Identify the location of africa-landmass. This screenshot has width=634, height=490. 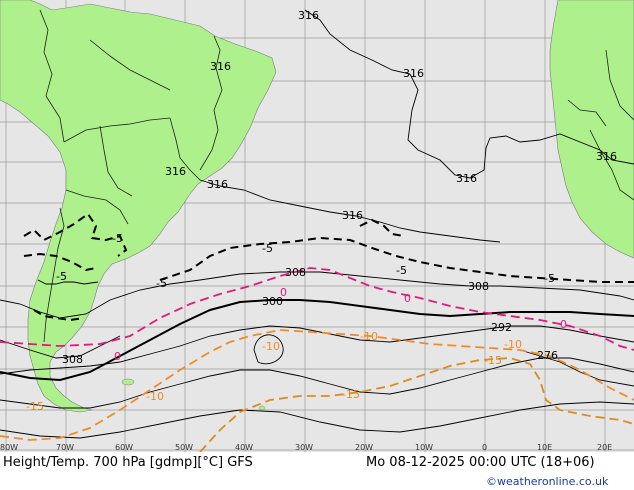
(591, 129).